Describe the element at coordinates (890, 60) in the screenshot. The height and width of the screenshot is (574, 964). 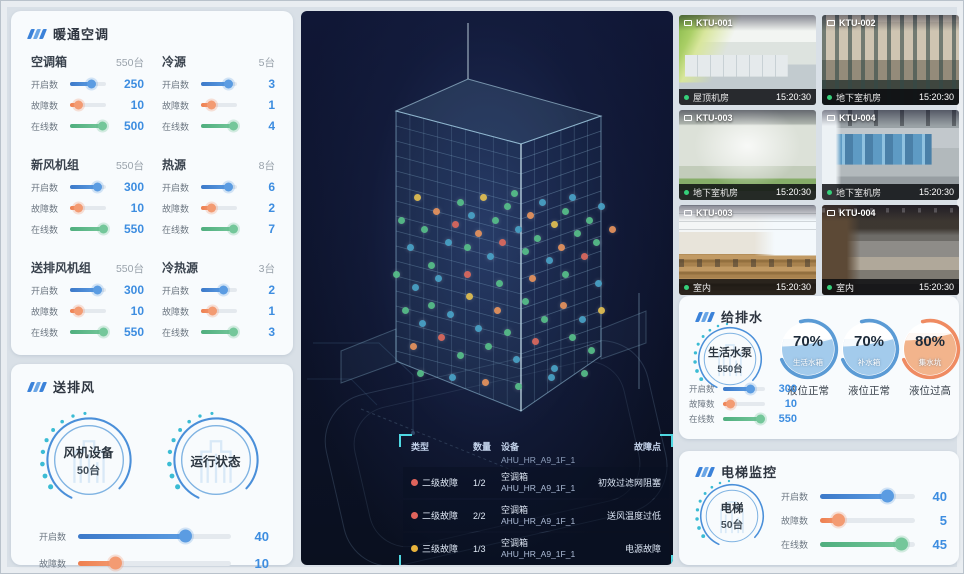
I see `camera-feed: KTU-002 地下室机房 15:20:30` at that location.